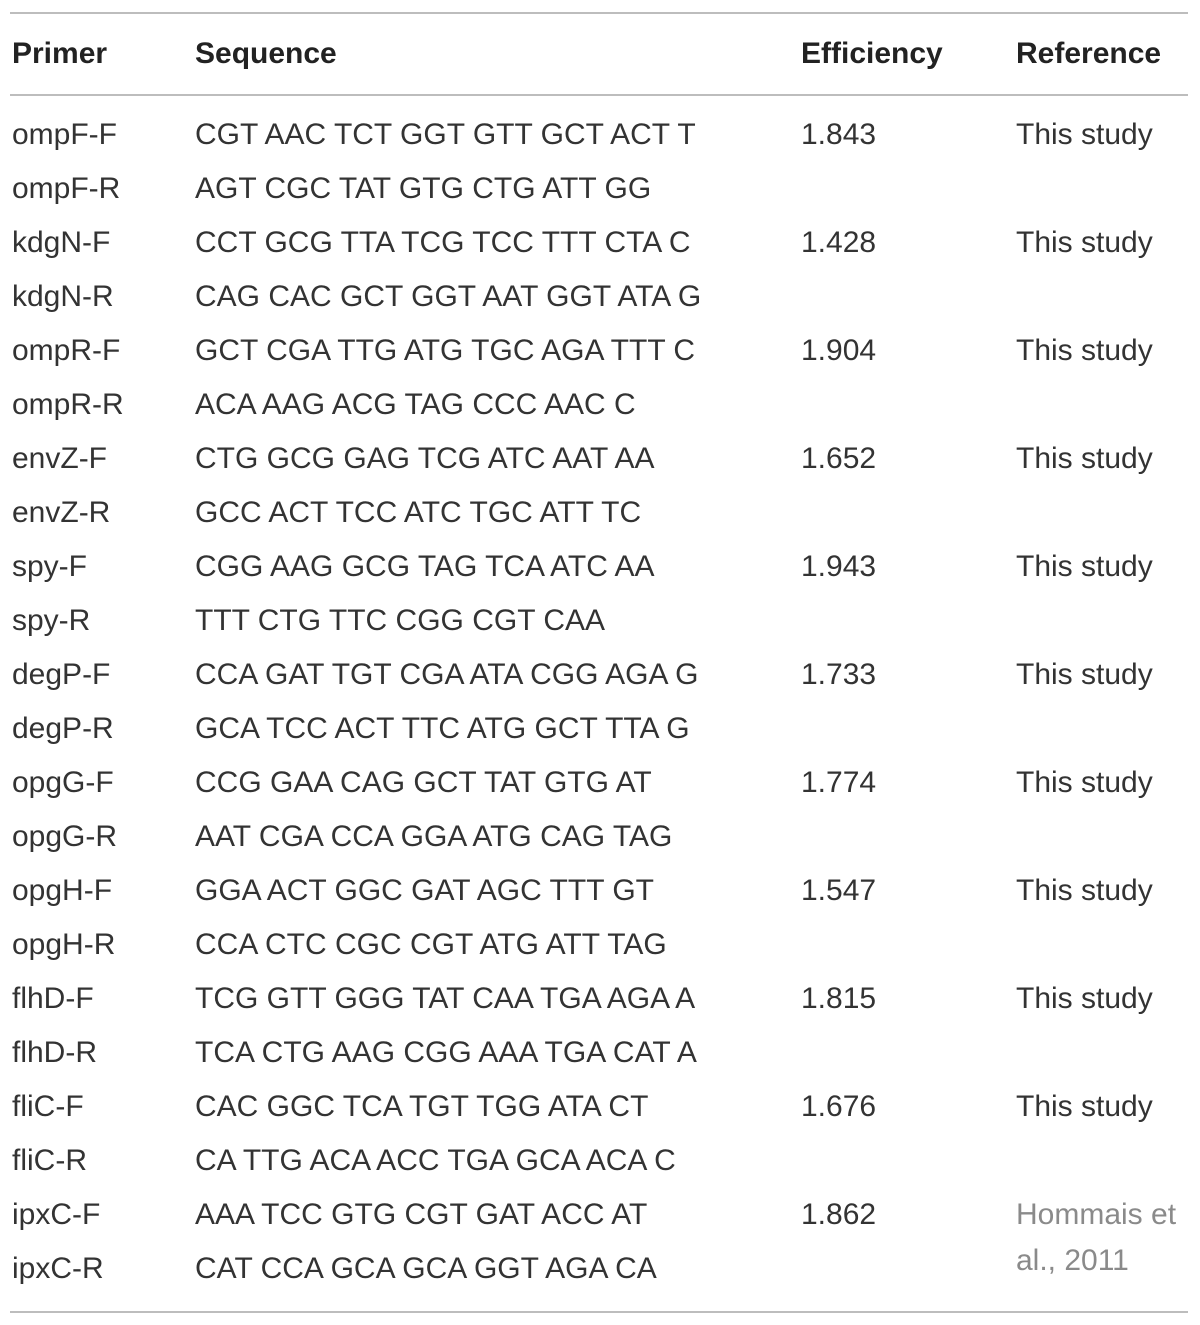  What do you see at coordinates (839, 242) in the screenshot?
I see `efficiency: 1.428` at bounding box center [839, 242].